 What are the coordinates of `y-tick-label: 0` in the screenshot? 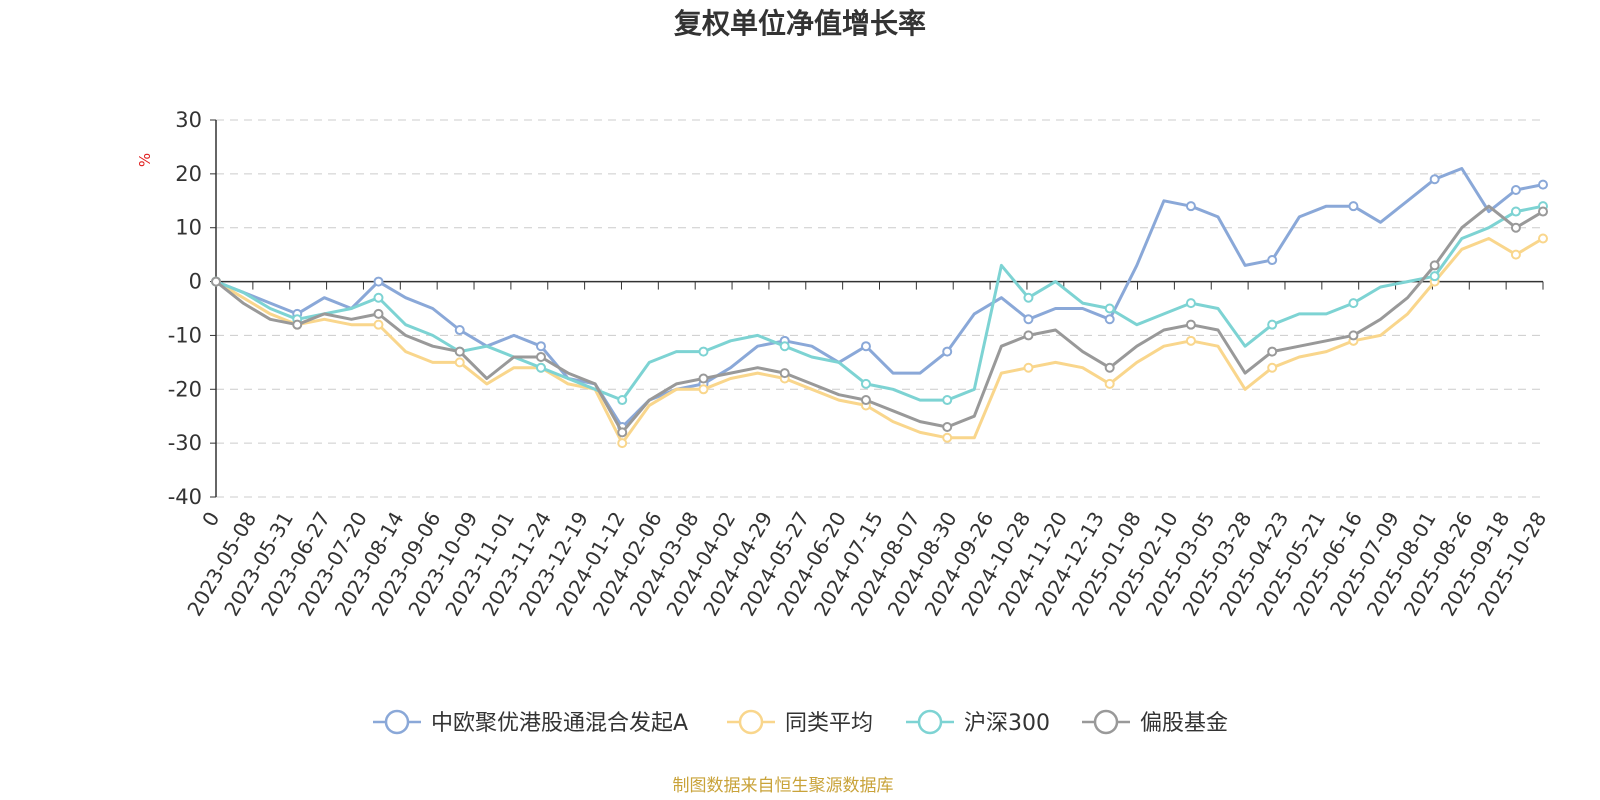 It's located at (195, 282).